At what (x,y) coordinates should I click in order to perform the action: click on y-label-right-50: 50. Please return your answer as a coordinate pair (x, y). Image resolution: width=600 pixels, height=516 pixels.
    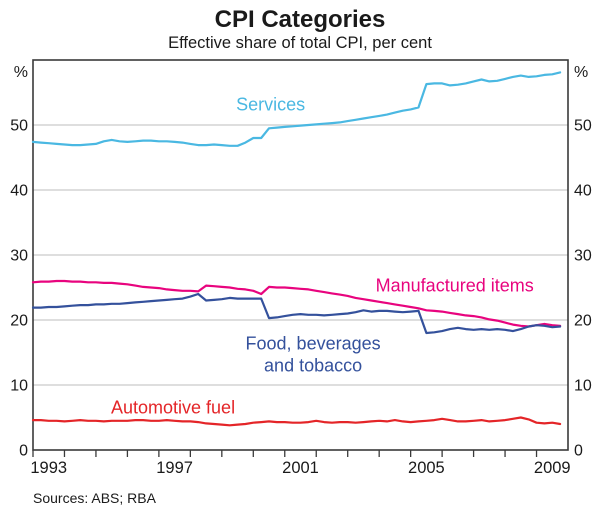
    Looking at the image, I should click on (583, 126).